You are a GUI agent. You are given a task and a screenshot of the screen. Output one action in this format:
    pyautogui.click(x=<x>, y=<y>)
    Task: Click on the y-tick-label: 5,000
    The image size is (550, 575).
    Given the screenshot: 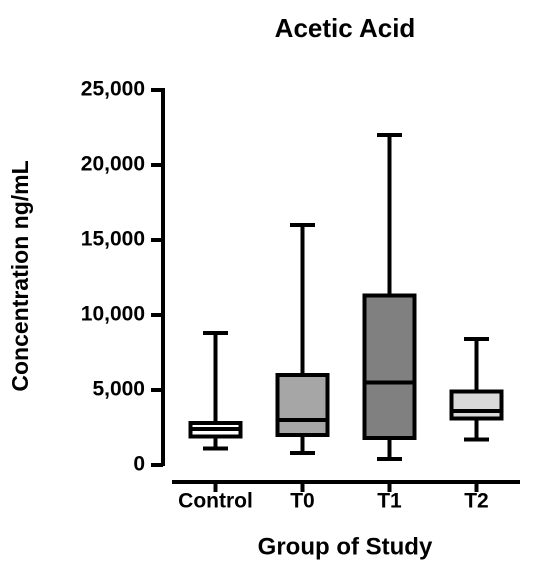 What is the action you would take?
    pyautogui.click(x=118, y=389)
    